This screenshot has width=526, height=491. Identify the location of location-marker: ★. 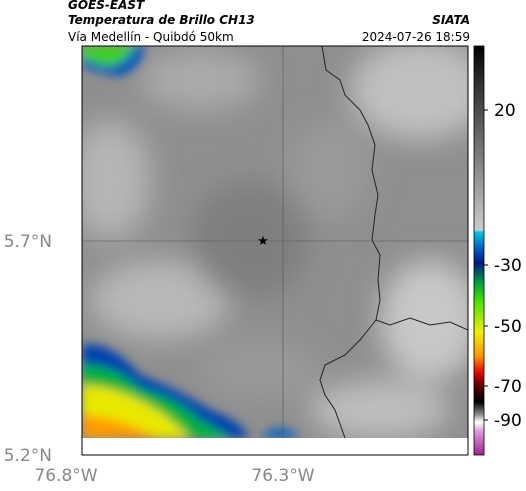
(263, 241).